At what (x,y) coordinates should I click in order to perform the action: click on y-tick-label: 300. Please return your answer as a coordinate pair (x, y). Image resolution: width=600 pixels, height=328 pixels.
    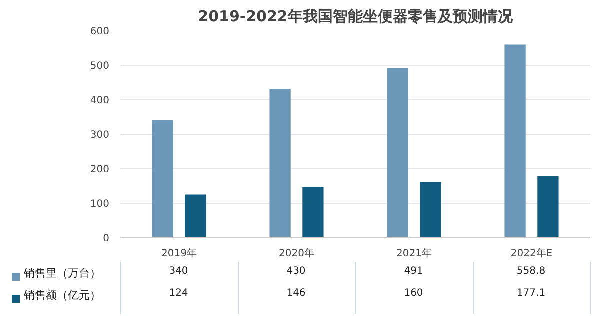
    Looking at the image, I should click on (100, 135).